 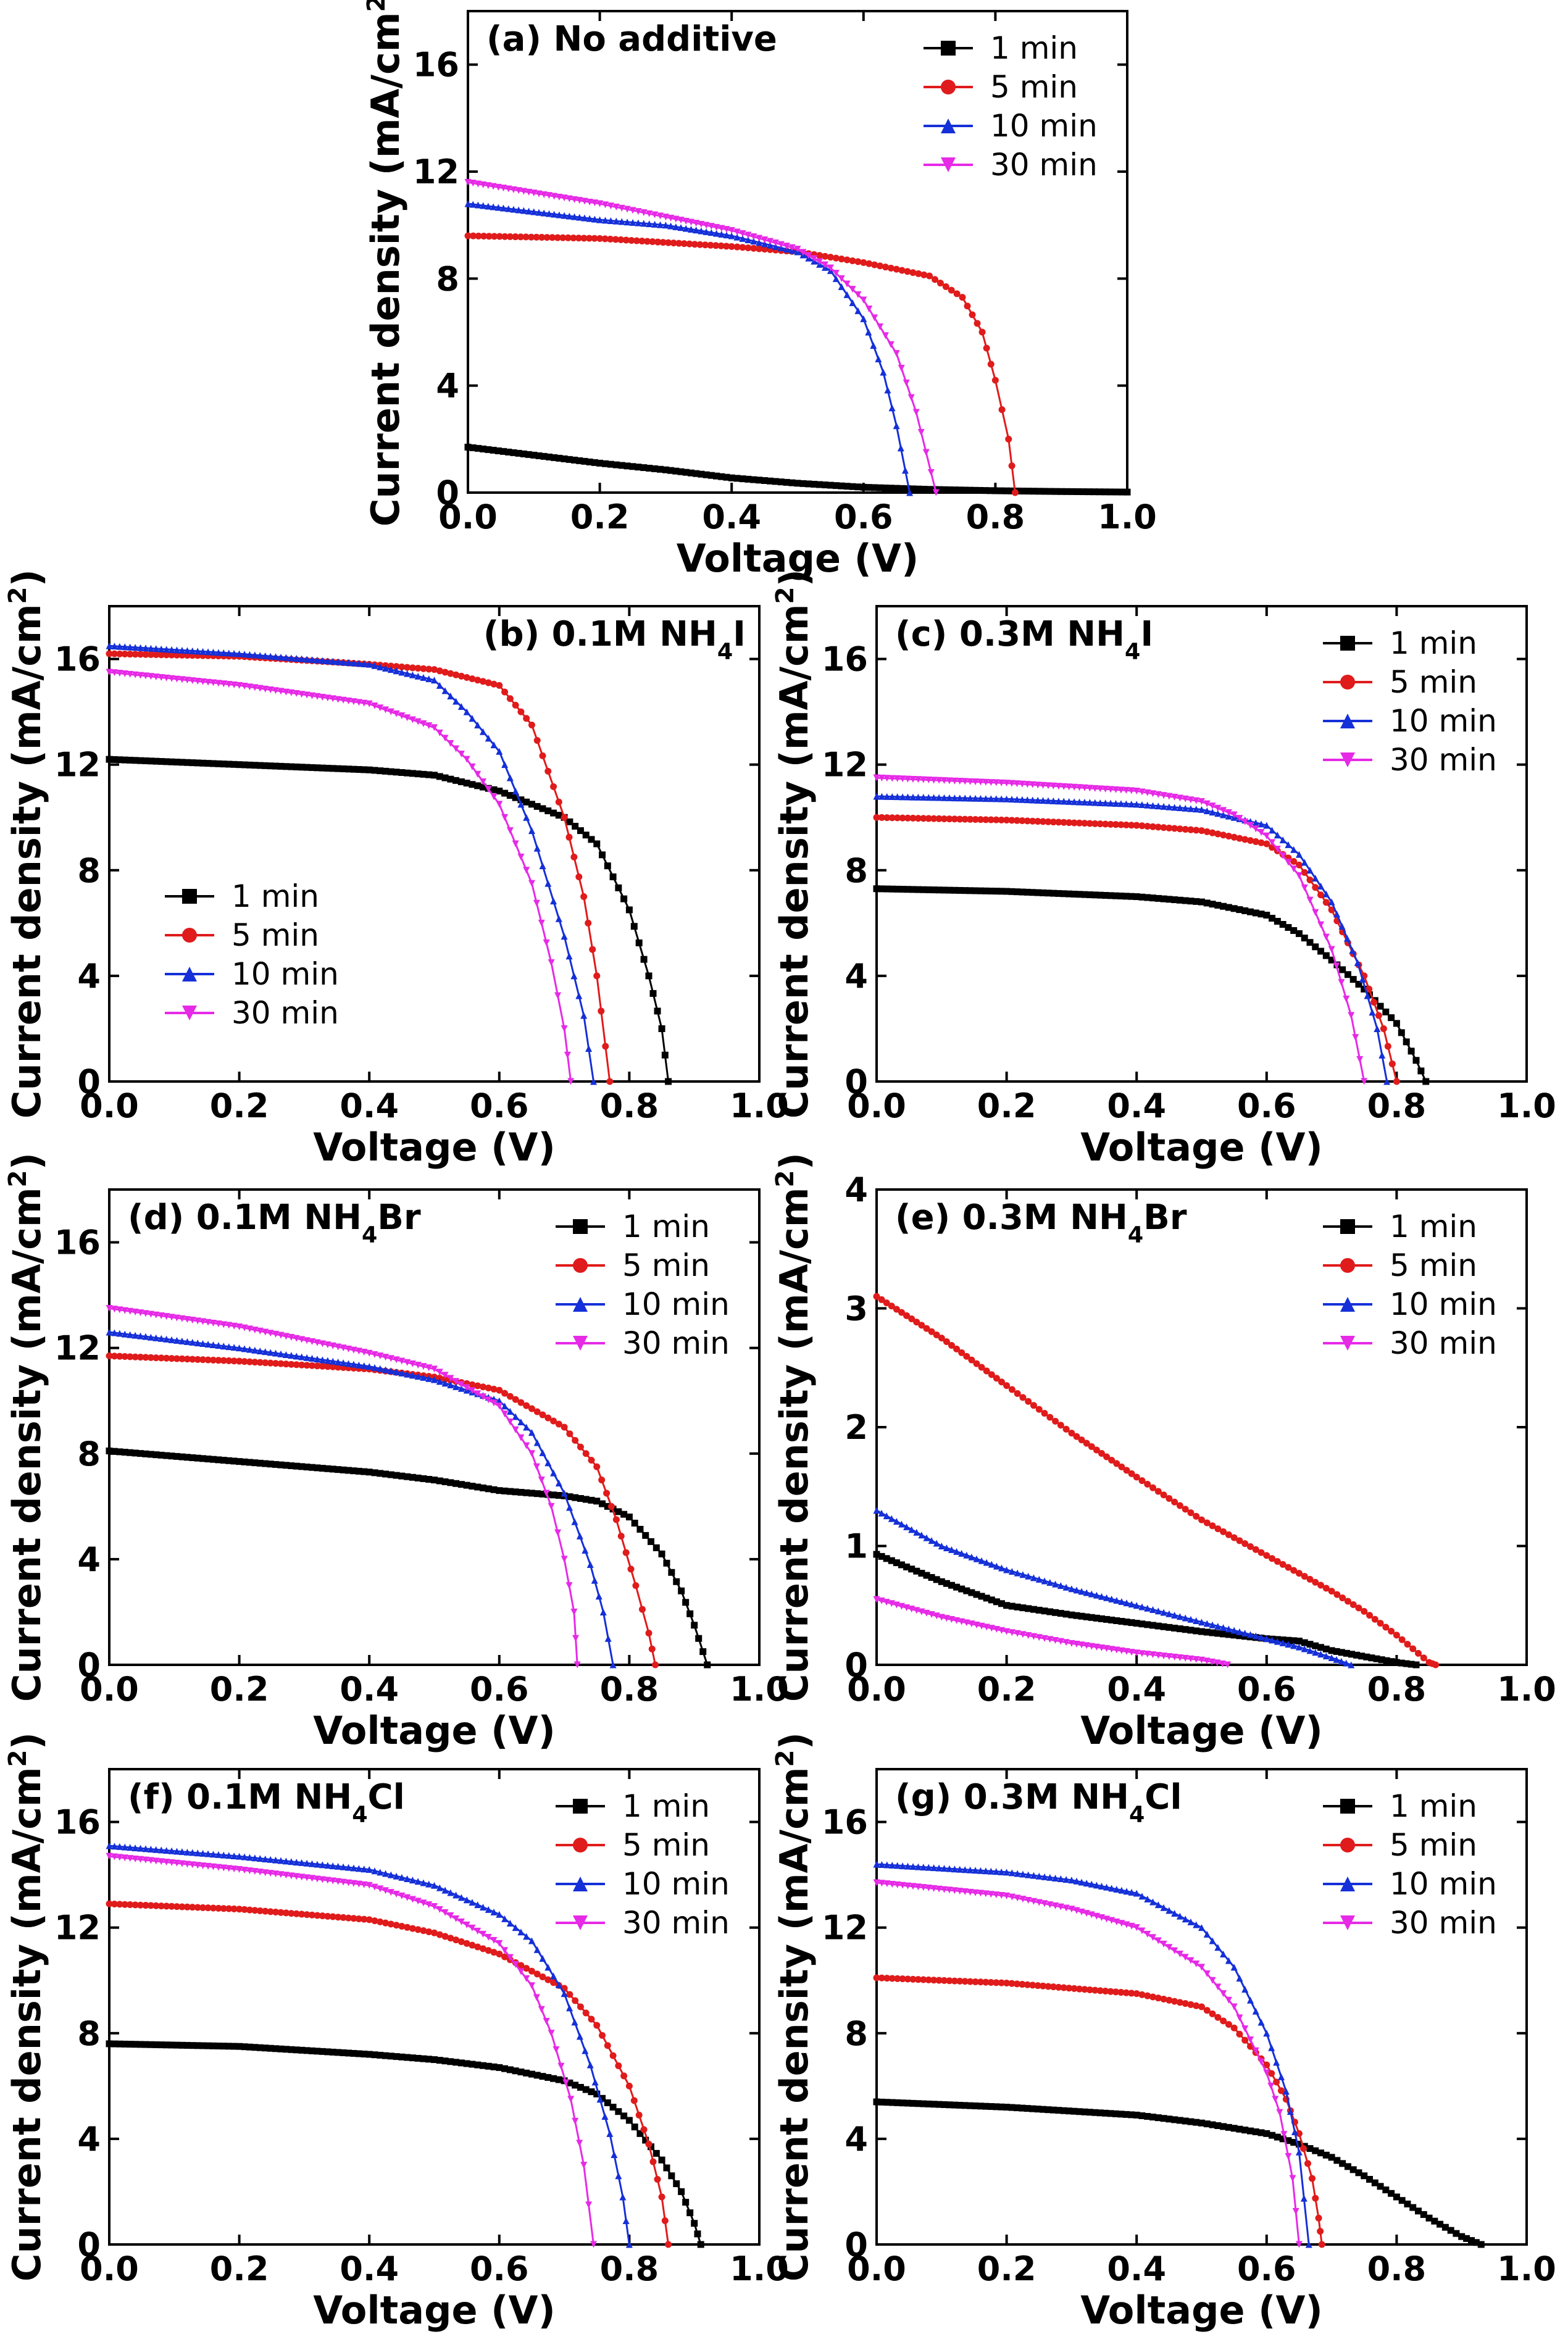 What do you see at coordinates (676, 1304) in the screenshot?
I see `legend-label: 10 min` at bounding box center [676, 1304].